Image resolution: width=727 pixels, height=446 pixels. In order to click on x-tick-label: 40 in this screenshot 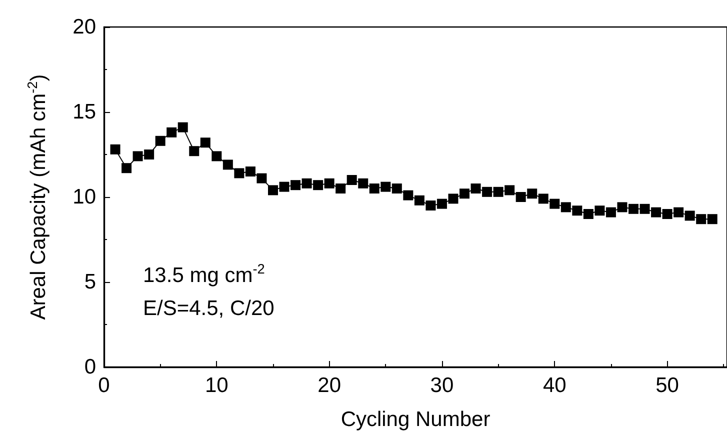, I will do `click(554, 385)`.